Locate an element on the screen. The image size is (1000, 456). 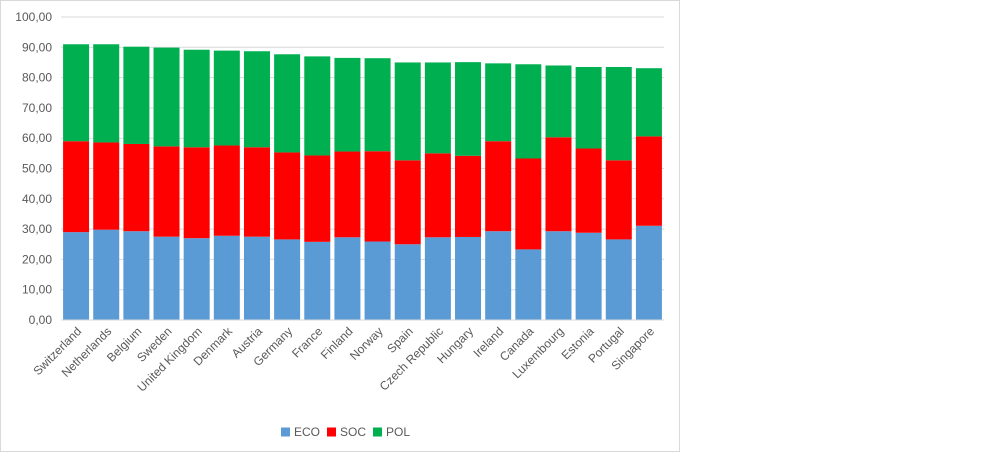
legend: ECO SOC POL is located at coordinates (345, 432).